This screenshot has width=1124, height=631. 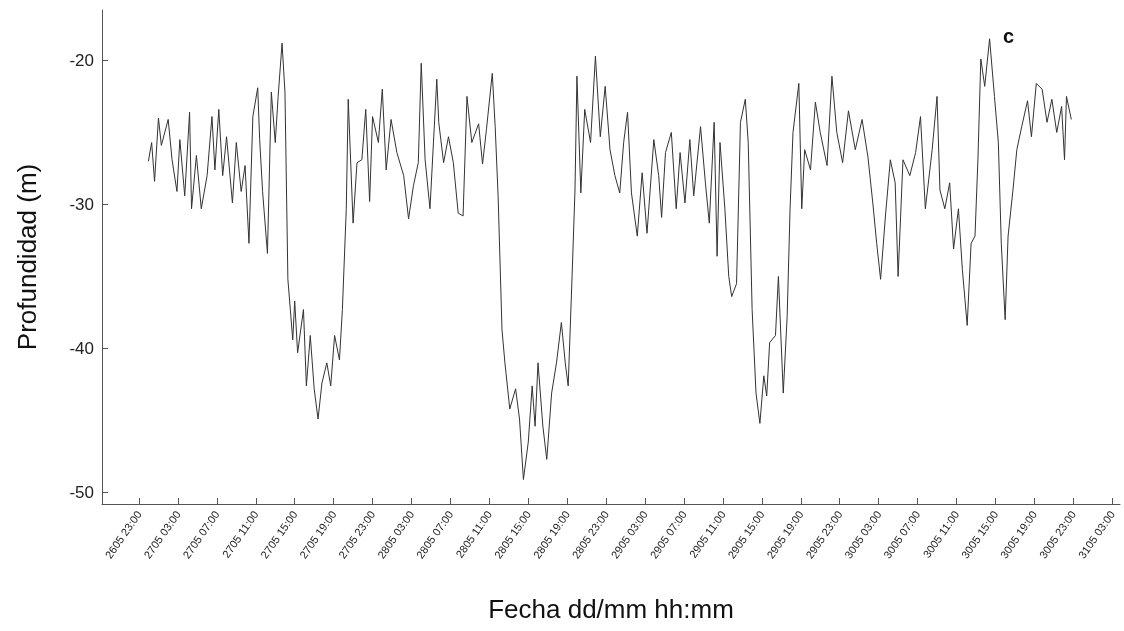 What do you see at coordinates (81, 204) in the screenshot?
I see `y-tick-label: -30` at bounding box center [81, 204].